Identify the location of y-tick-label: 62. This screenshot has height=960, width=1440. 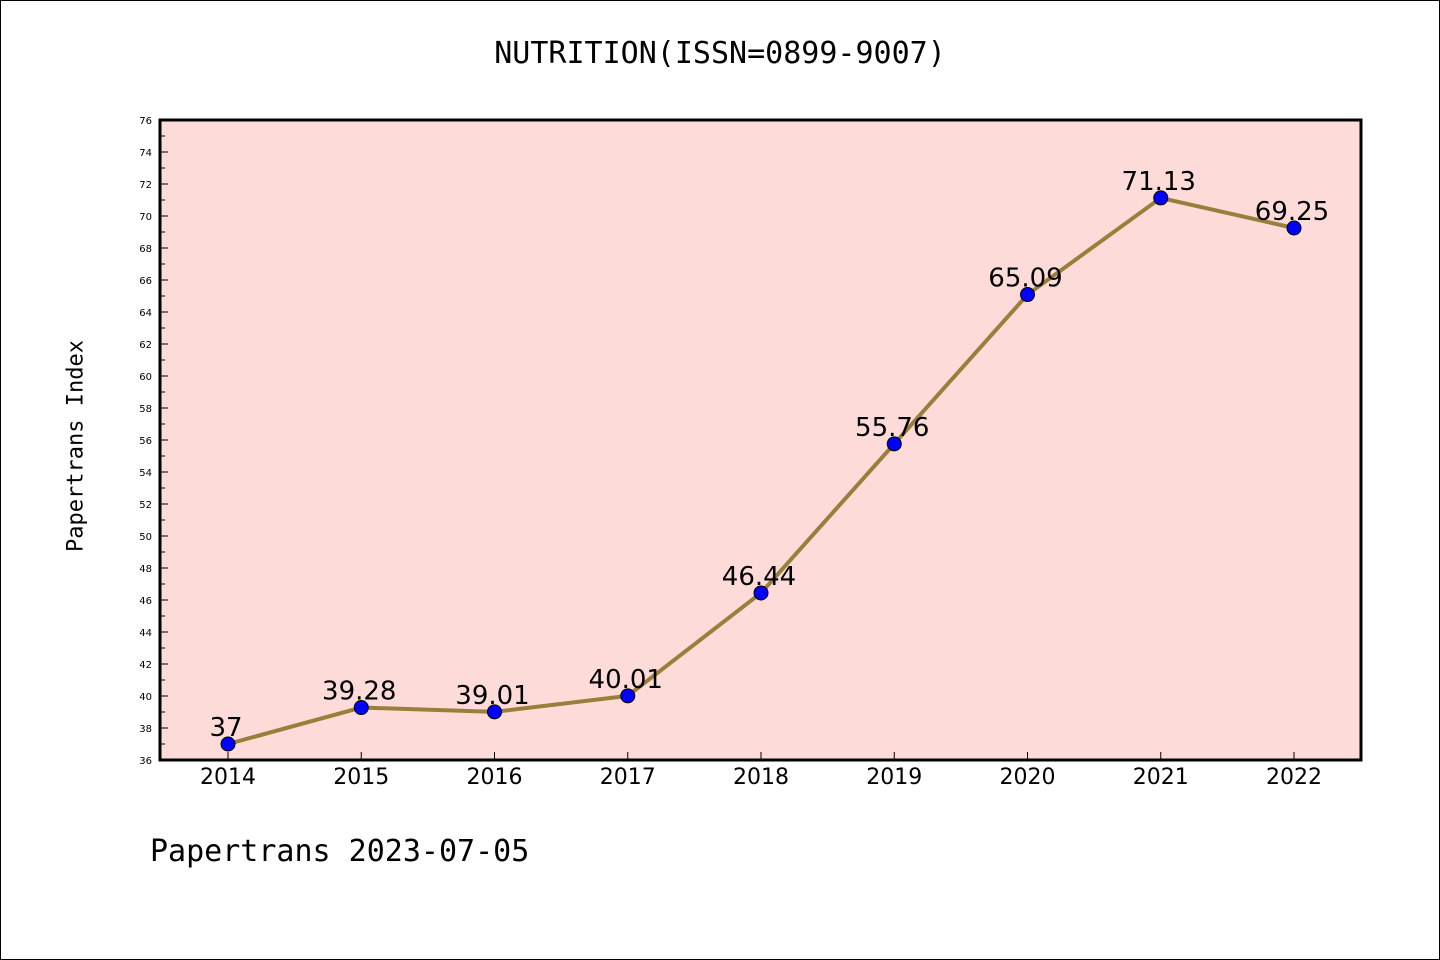
(145, 345).